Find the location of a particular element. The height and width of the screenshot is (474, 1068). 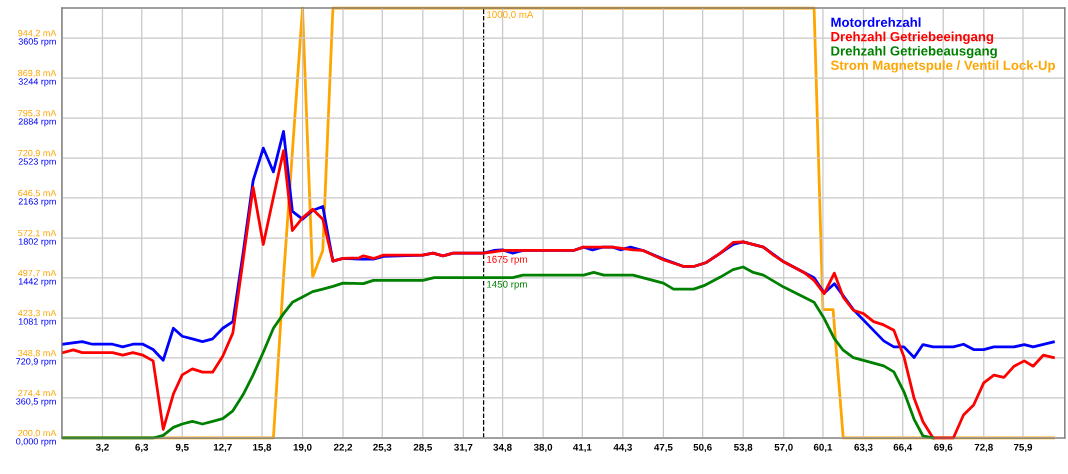

x-tick-label: 28,5 is located at coordinates (423, 448).